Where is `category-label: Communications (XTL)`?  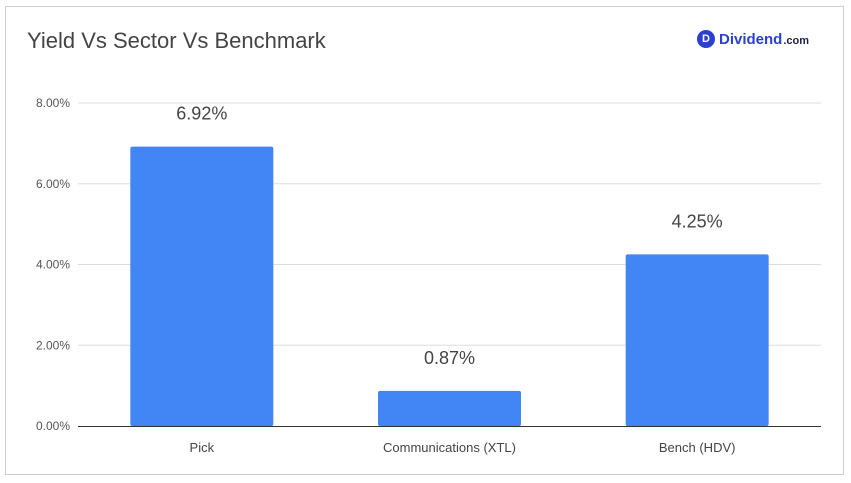
category-label: Communications (XTL) is located at coordinates (449, 447).